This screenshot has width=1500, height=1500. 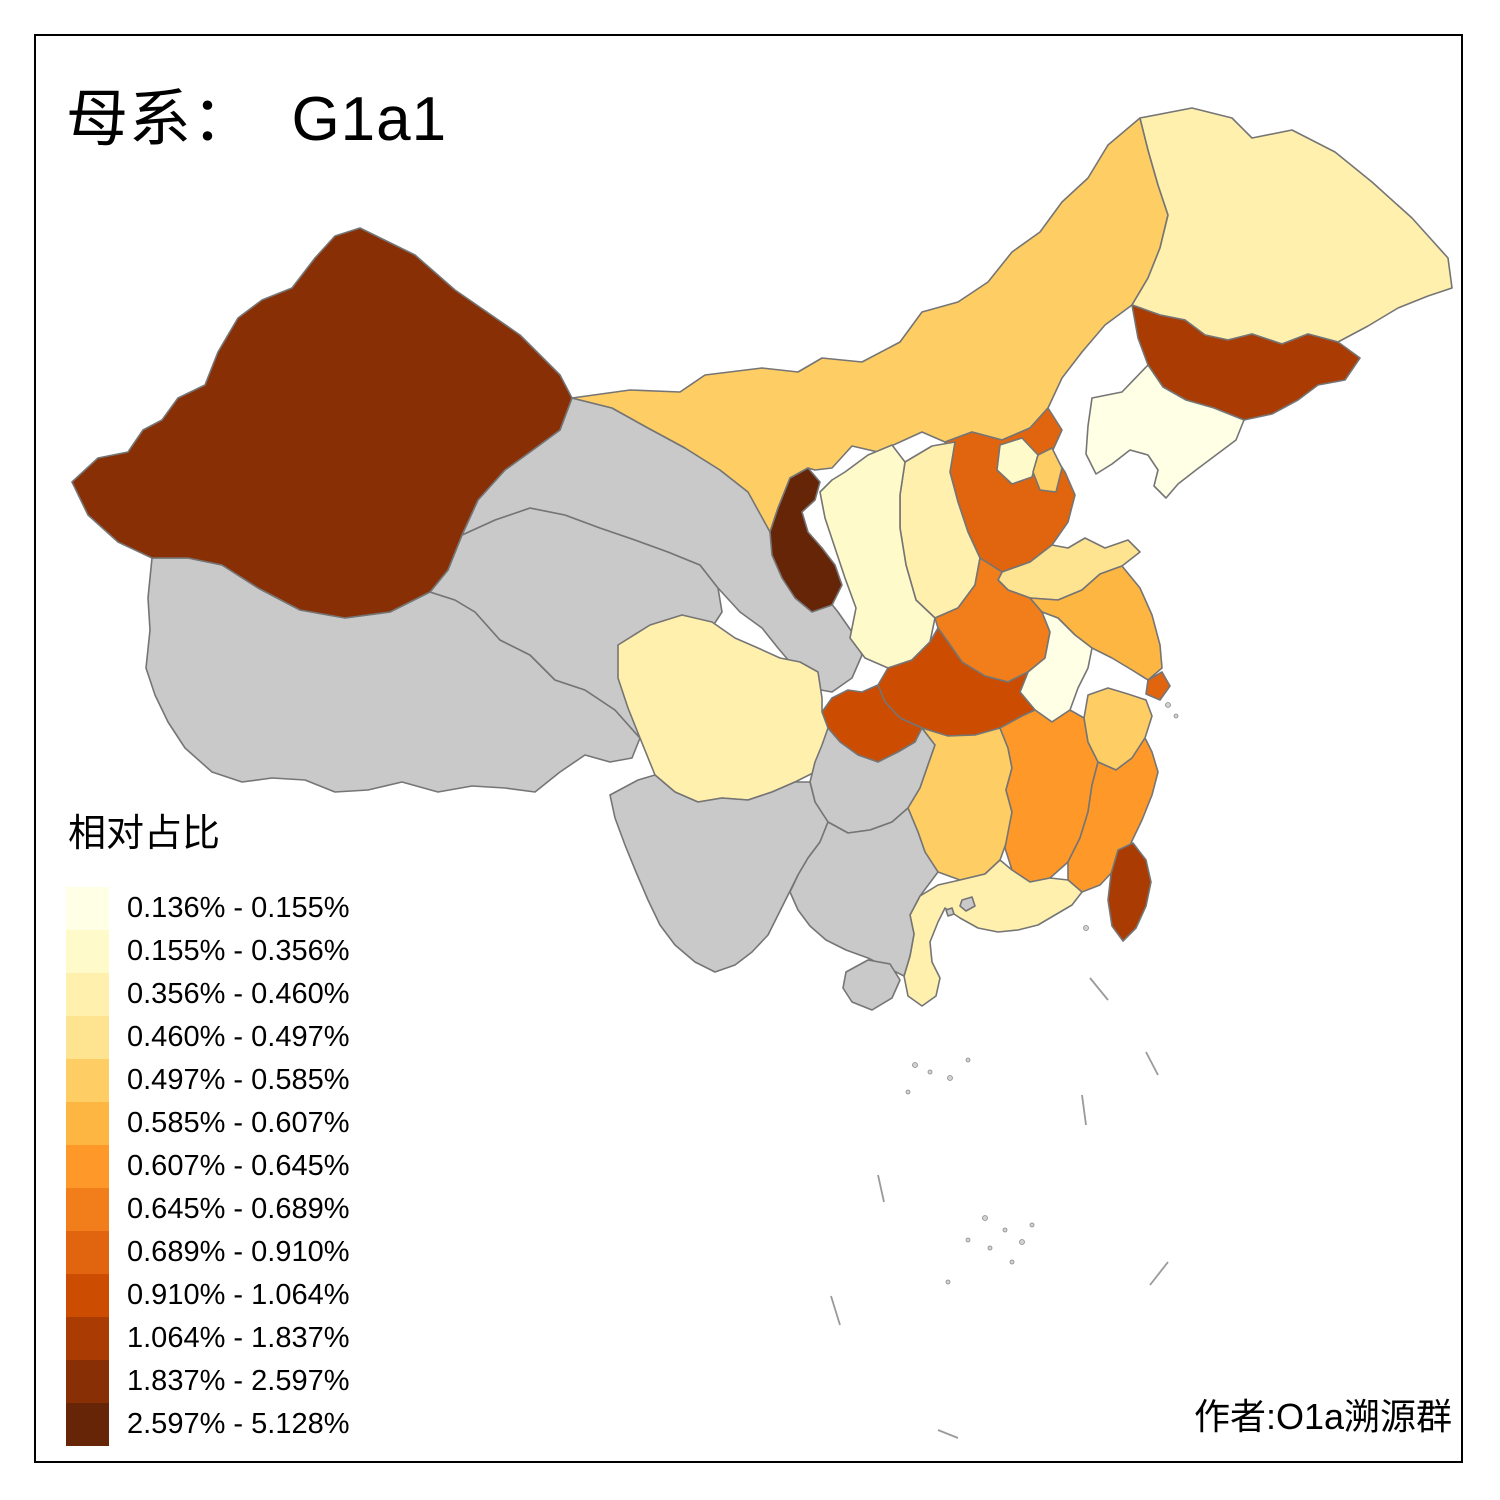 What do you see at coordinates (238, 1037) in the screenshot?
I see `legend-label: 0.460% - 0.497%` at bounding box center [238, 1037].